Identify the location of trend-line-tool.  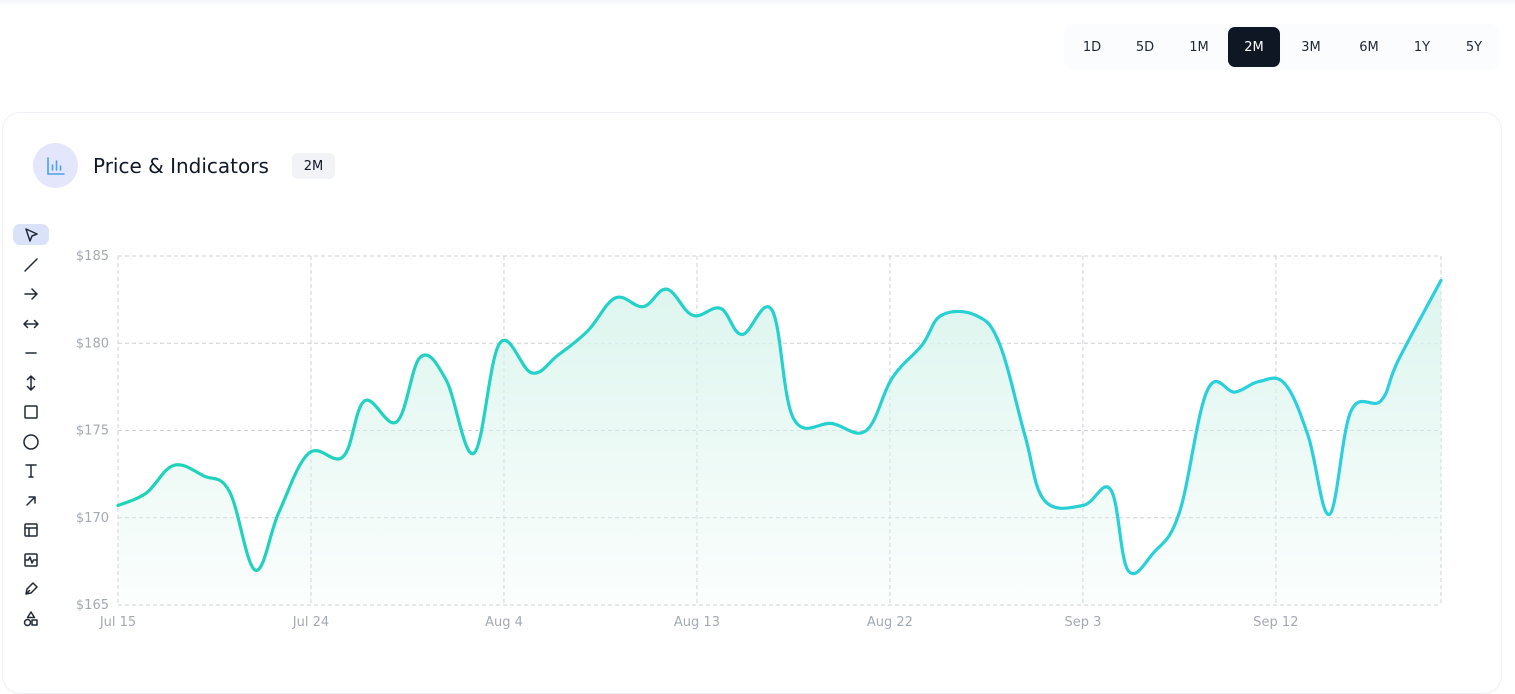
(31, 264).